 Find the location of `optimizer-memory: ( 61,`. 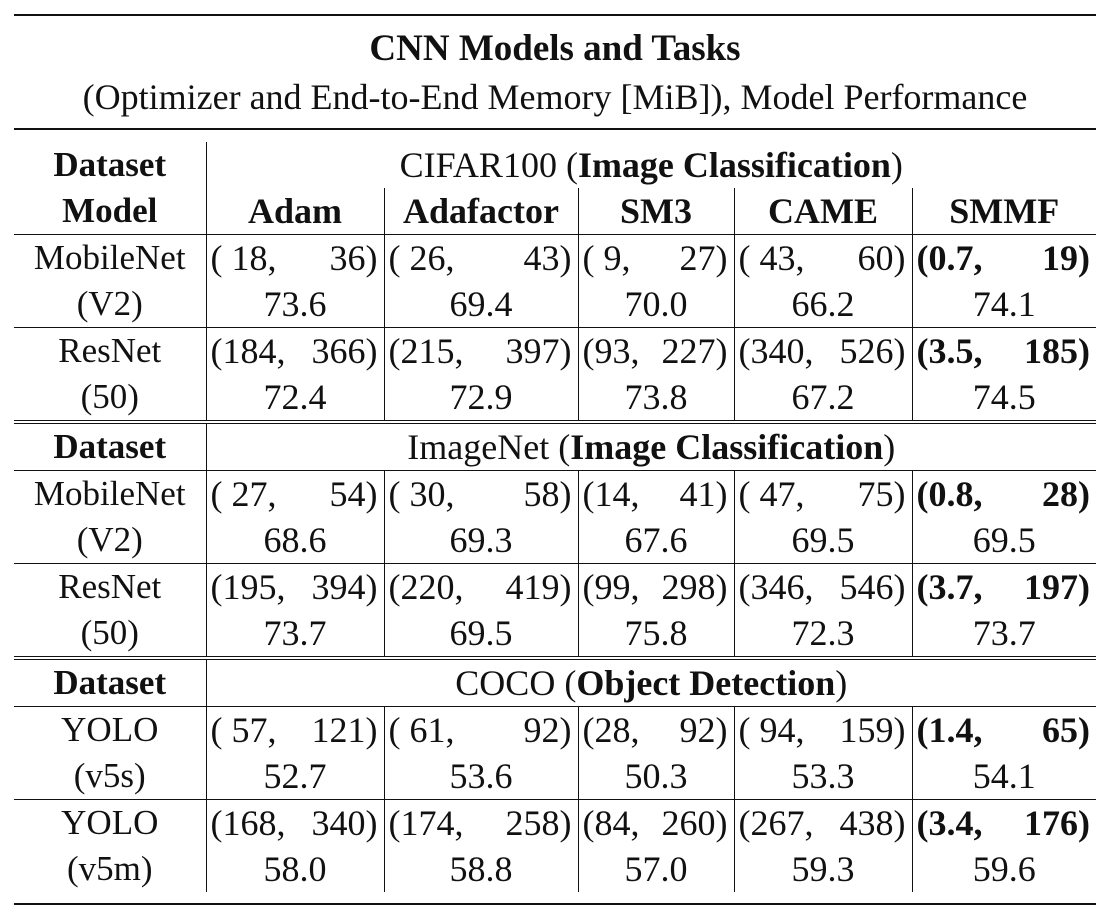

optimizer-memory: ( 61, is located at coordinates (421, 730).